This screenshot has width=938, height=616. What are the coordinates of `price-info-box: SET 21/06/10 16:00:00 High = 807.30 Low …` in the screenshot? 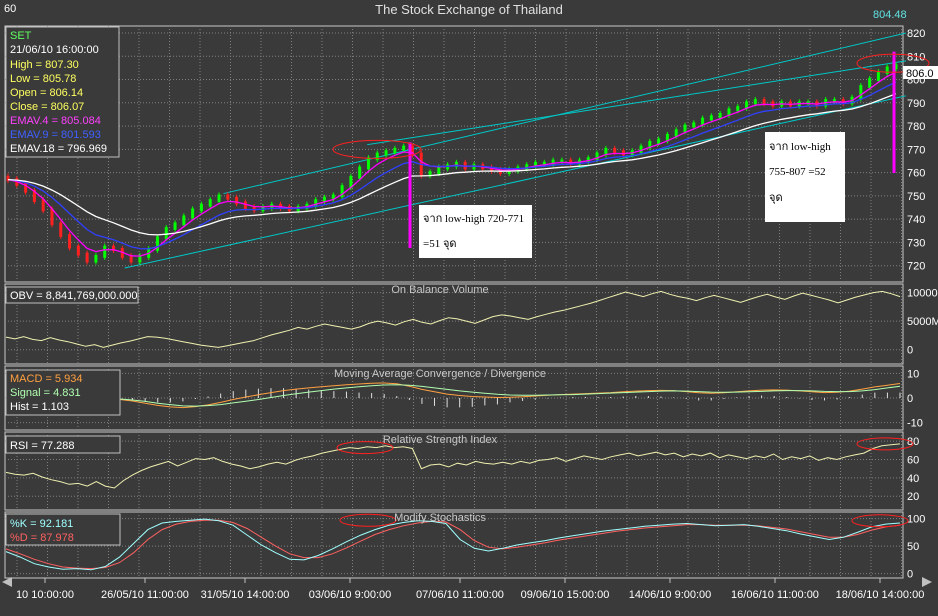 It's located at (62, 92).